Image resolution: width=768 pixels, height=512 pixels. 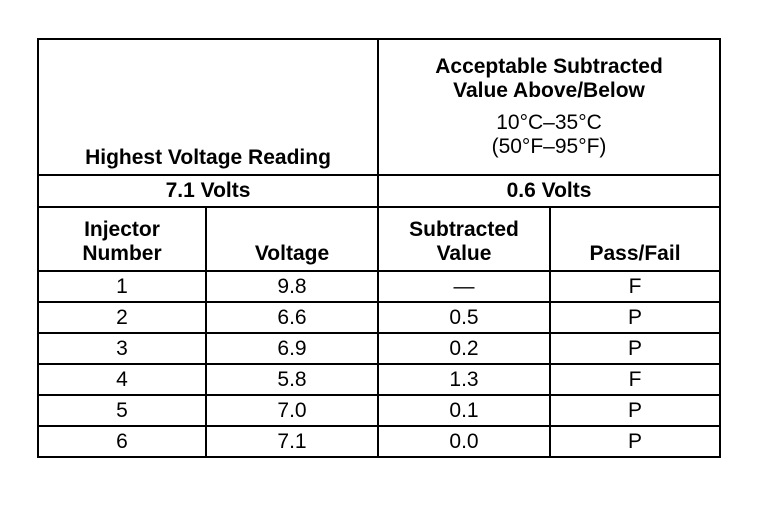 What do you see at coordinates (122, 229) in the screenshot?
I see `injector-header-line1: Injector` at bounding box center [122, 229].